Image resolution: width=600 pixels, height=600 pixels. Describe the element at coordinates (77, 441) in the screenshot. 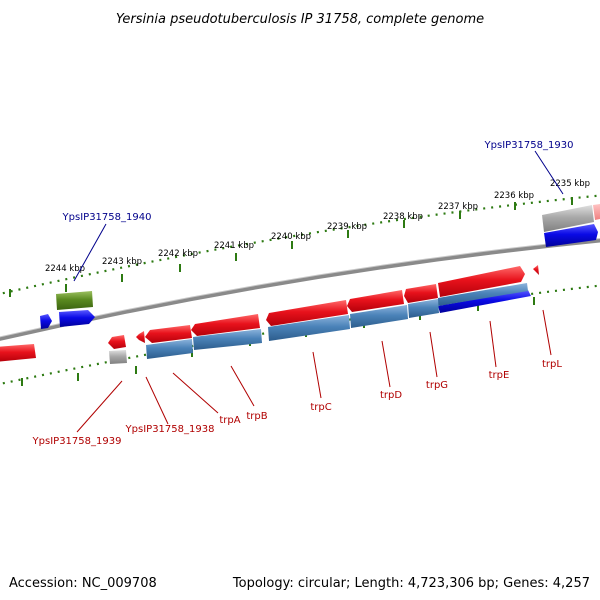

I see `label-ypsip31758-1939: YpsIP31758_1939` at that location.